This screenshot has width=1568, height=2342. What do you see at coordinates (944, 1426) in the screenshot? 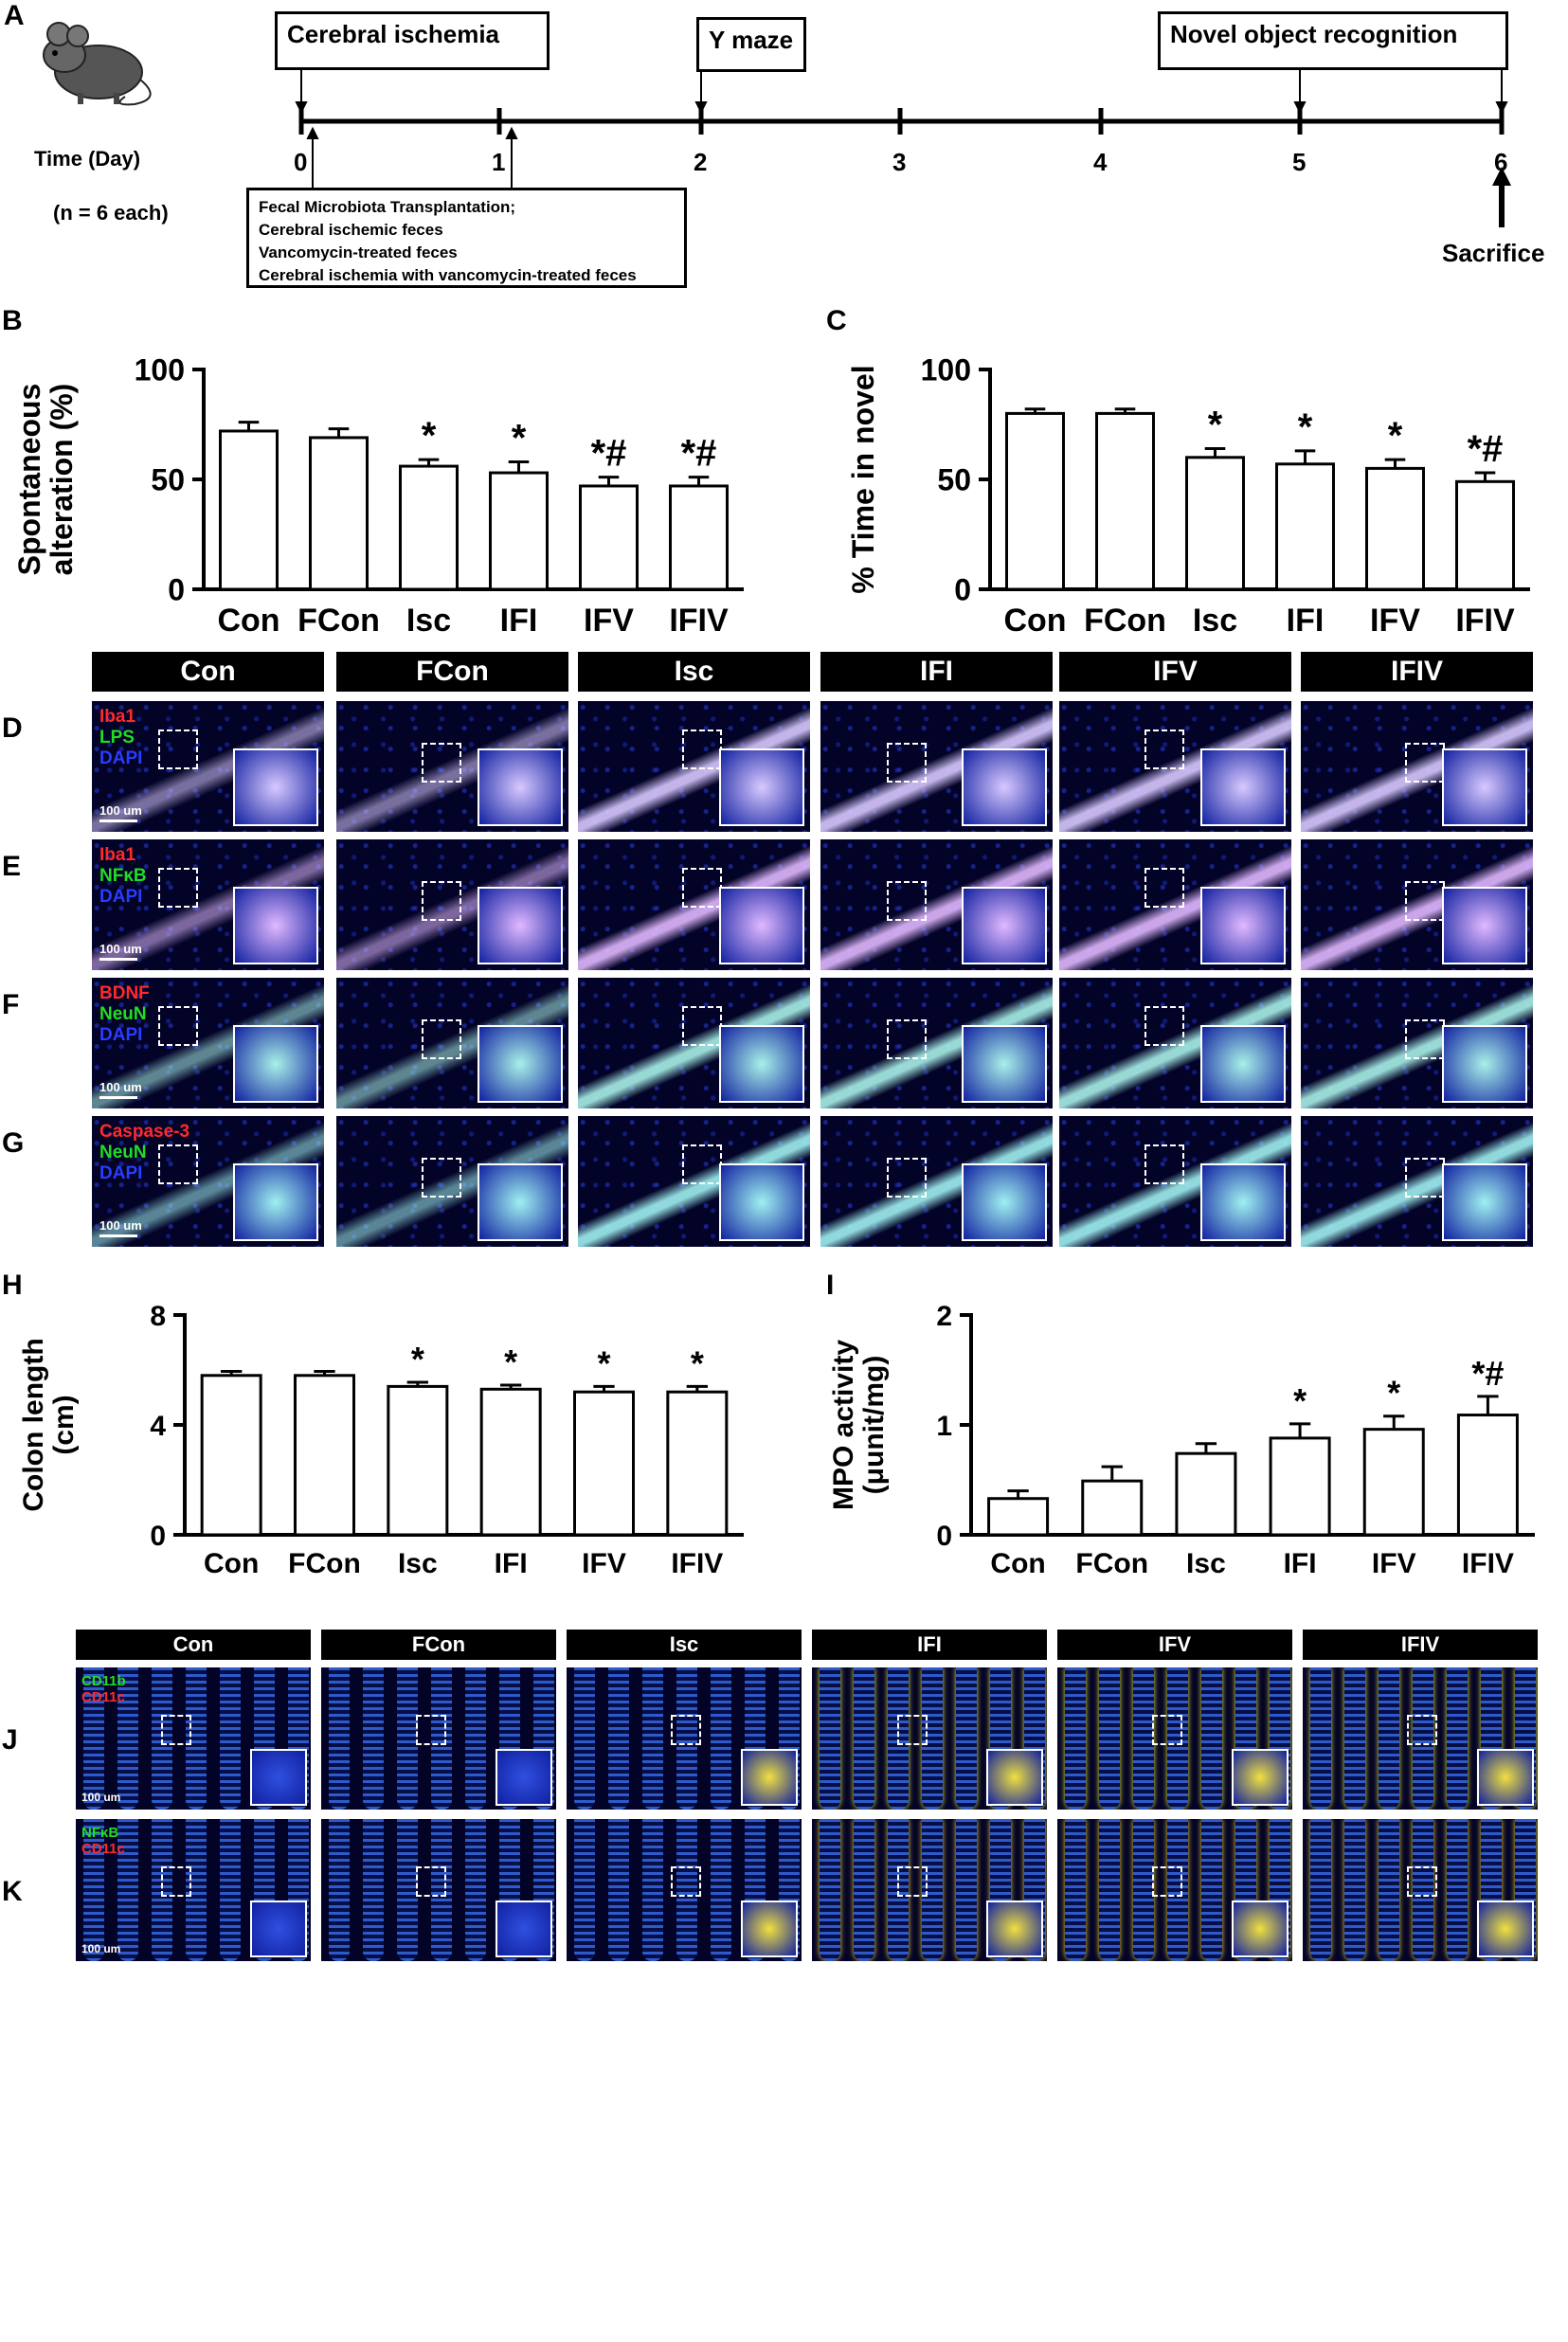
I see `y-tick-label: 1` at bounding box center [944, 1426].